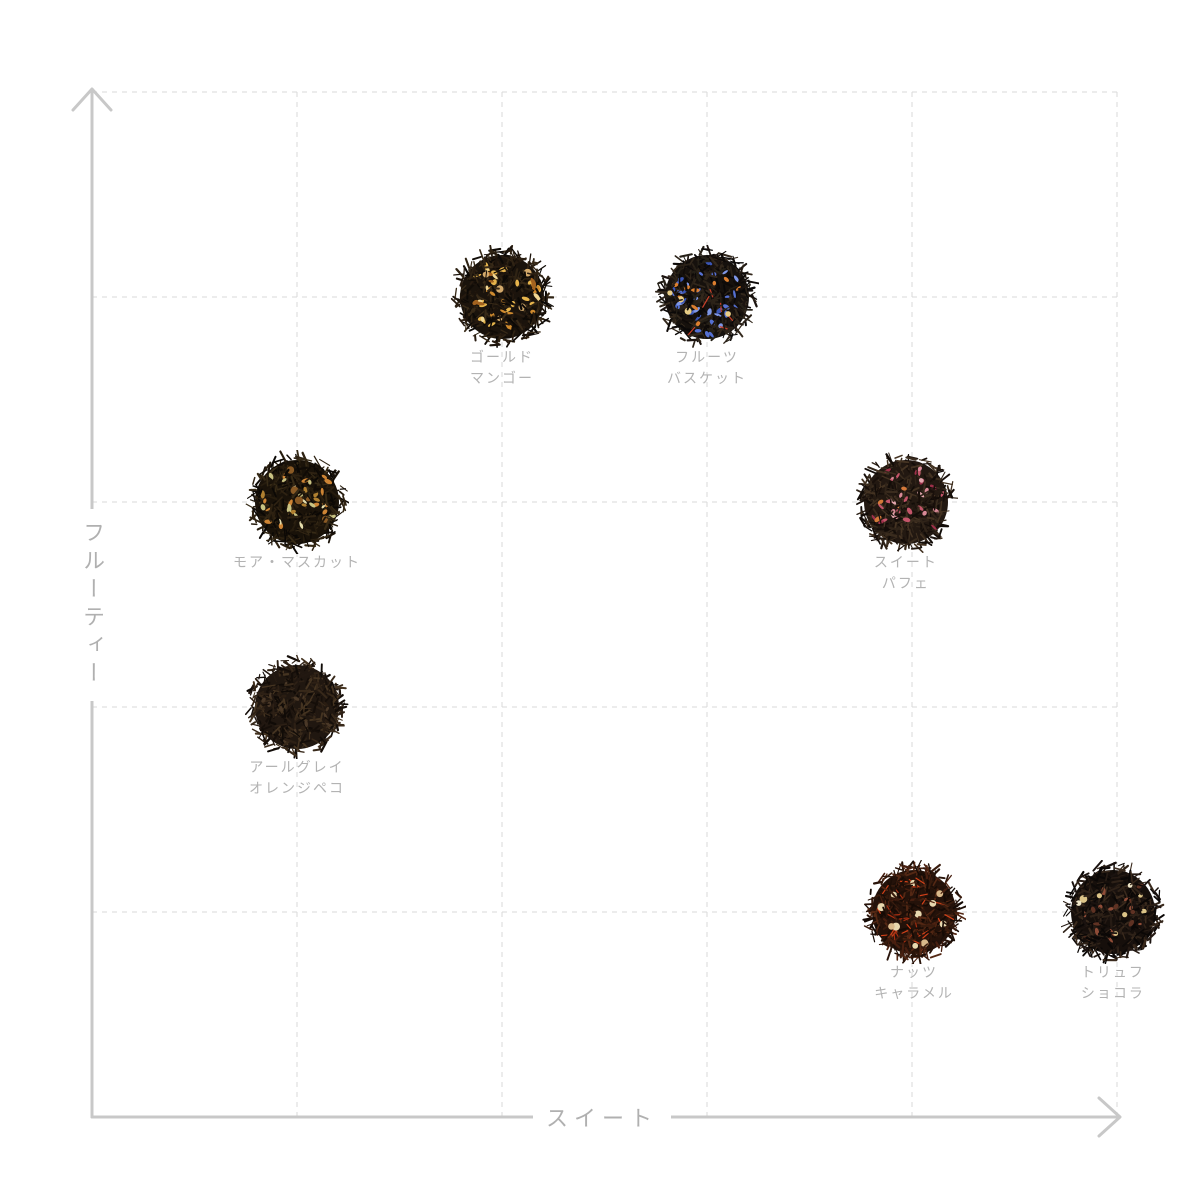 This screenshot has width=1200, height=1200. Describe the element at coordinates (905, 572) in the screenshot. I see `tea-label: スイート パフェ` at that location.